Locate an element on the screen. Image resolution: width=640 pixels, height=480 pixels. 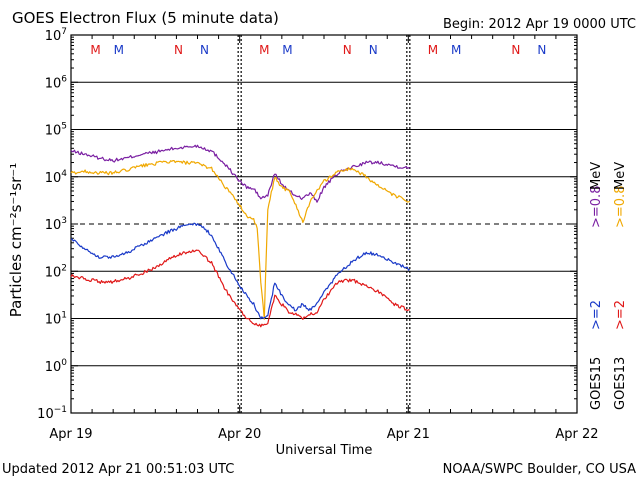
x-axis-label: Universal Time is located at coordinates (324, 450).